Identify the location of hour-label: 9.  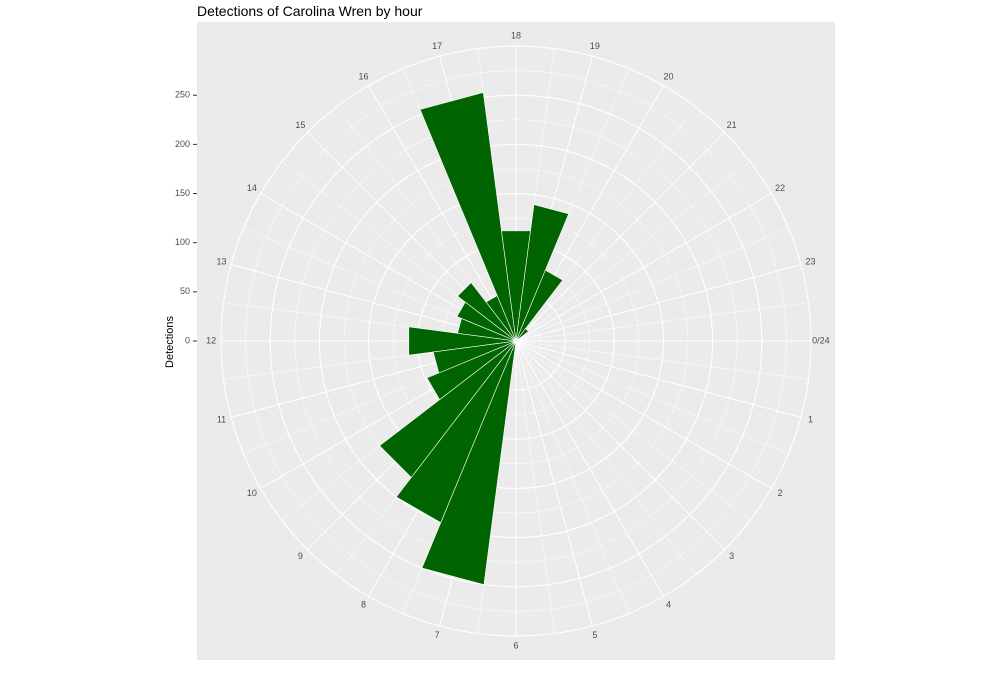
(300, 556).